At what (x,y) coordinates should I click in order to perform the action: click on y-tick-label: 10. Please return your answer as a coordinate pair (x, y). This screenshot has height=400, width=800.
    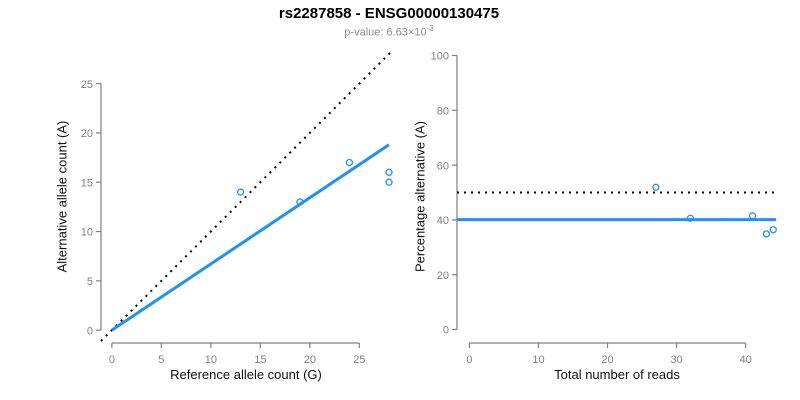
    Looking at the image, I should click on (87, 233).